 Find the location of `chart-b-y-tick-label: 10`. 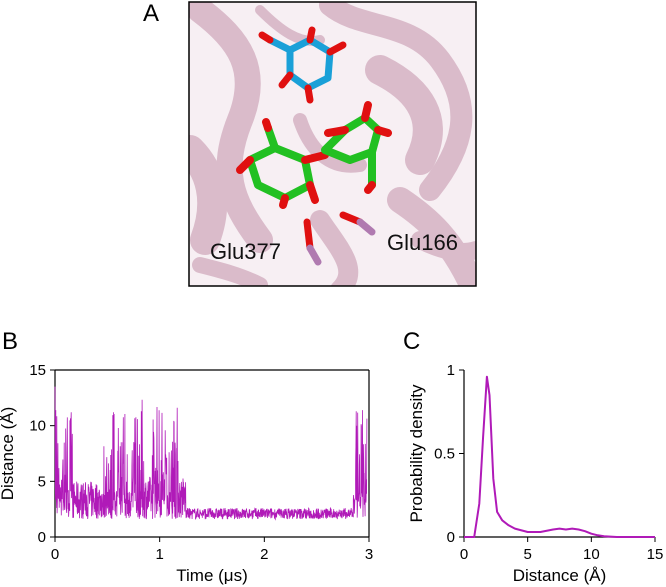

chart-b-y-tick-label: 10 is located at coordinates (37, 426).